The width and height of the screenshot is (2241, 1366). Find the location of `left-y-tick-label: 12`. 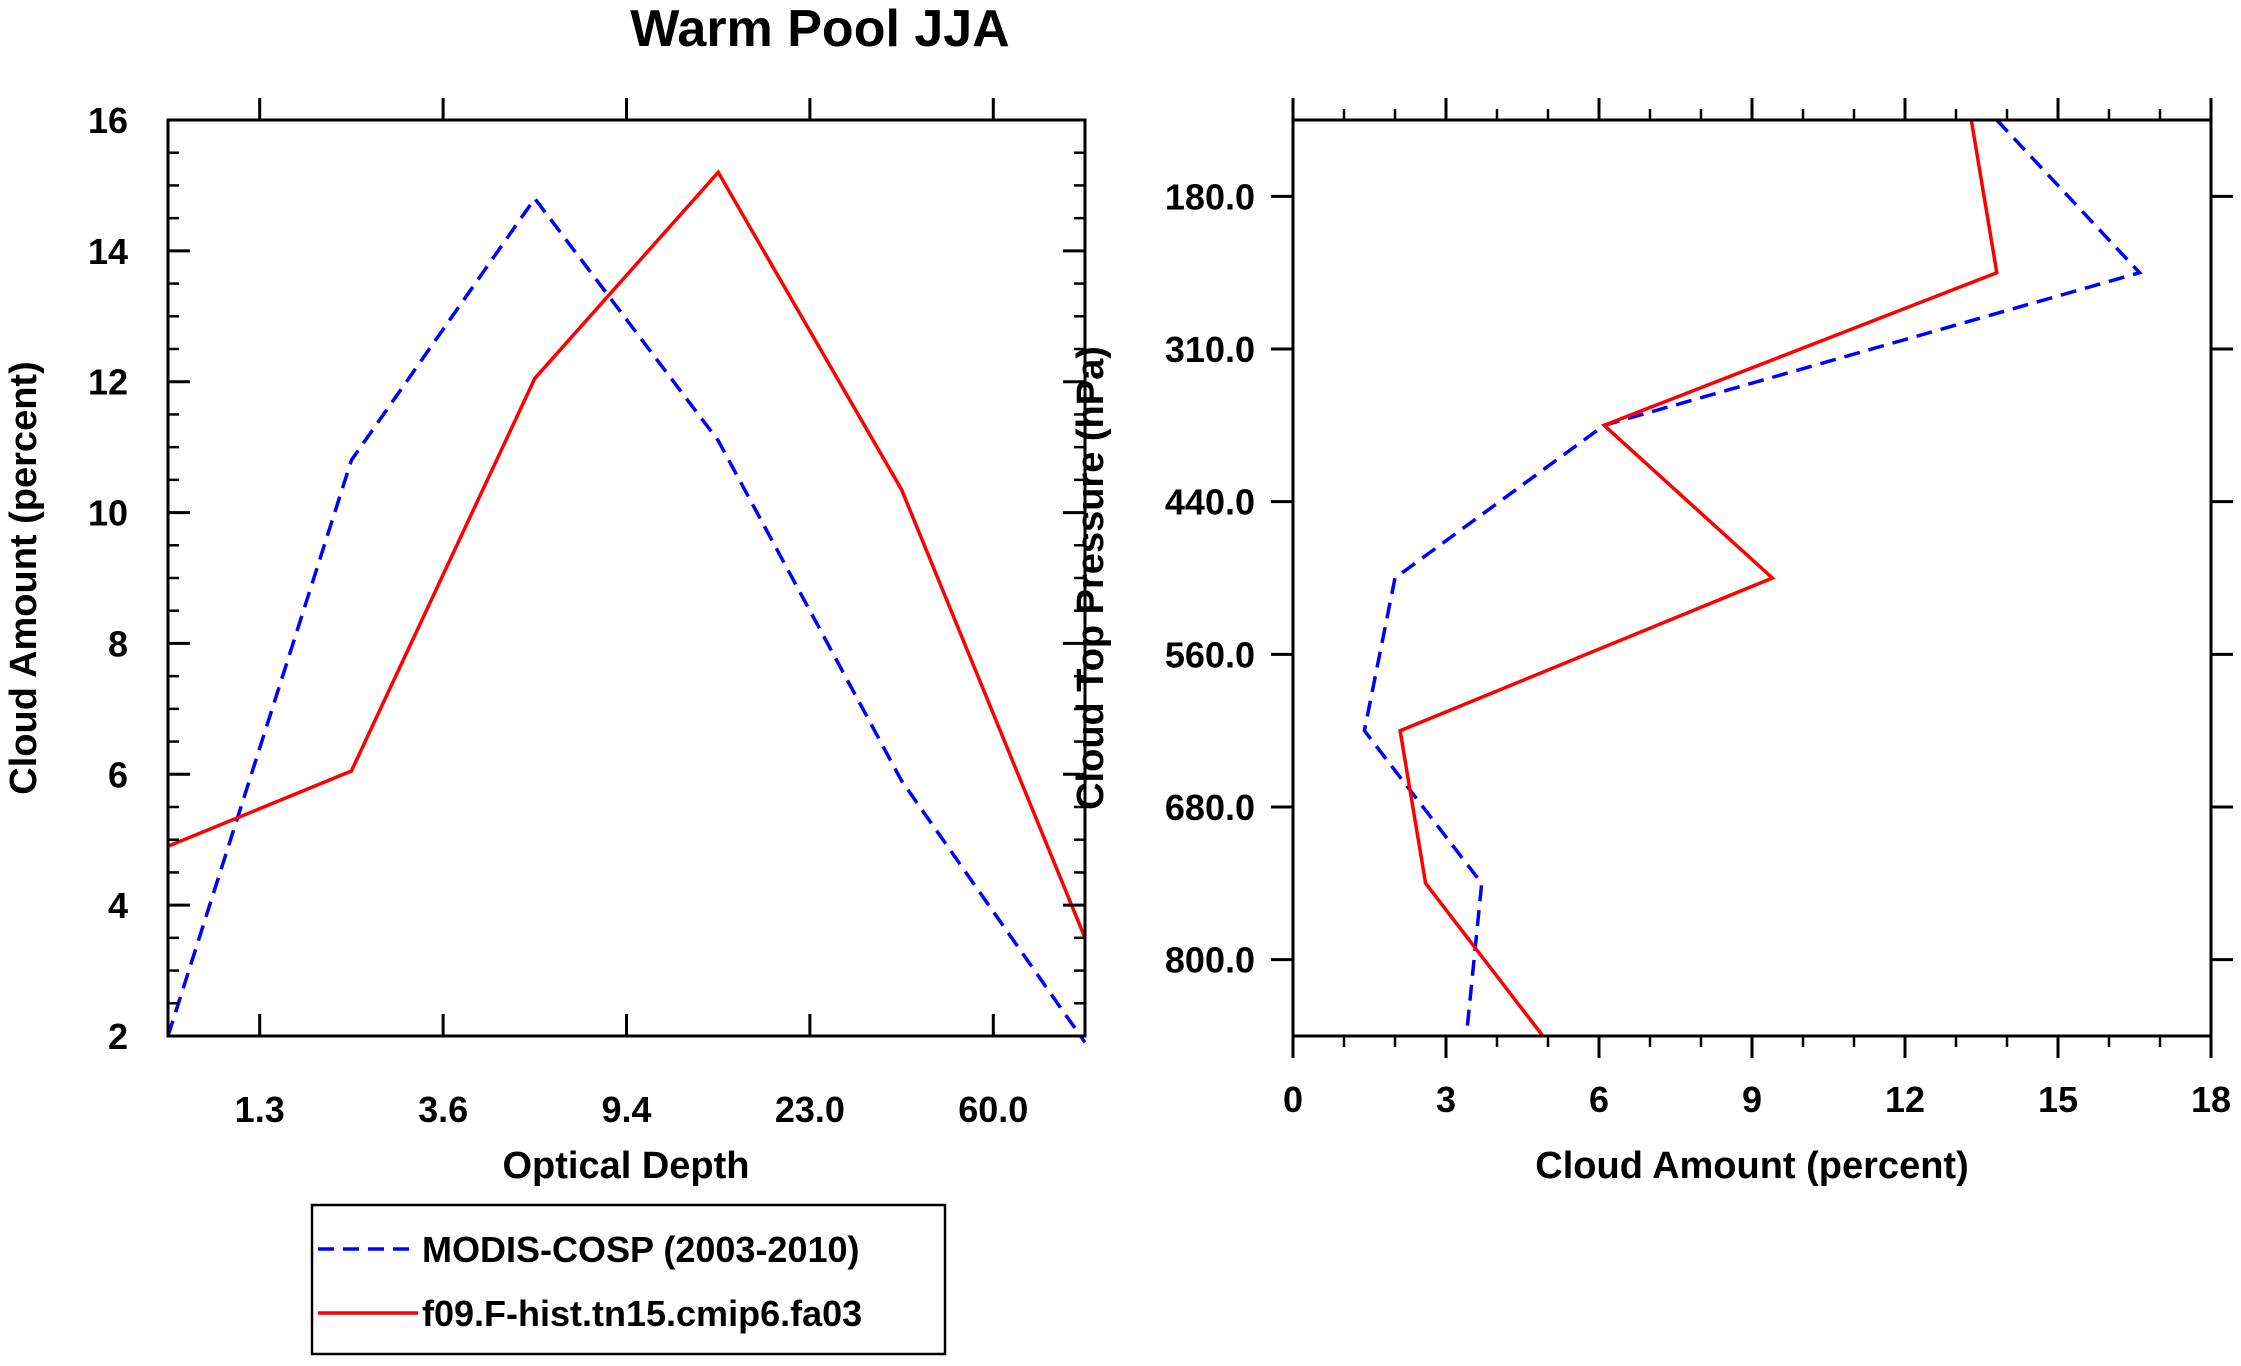

left-y-tick-label: 12 is located at coordinates (108, 382).